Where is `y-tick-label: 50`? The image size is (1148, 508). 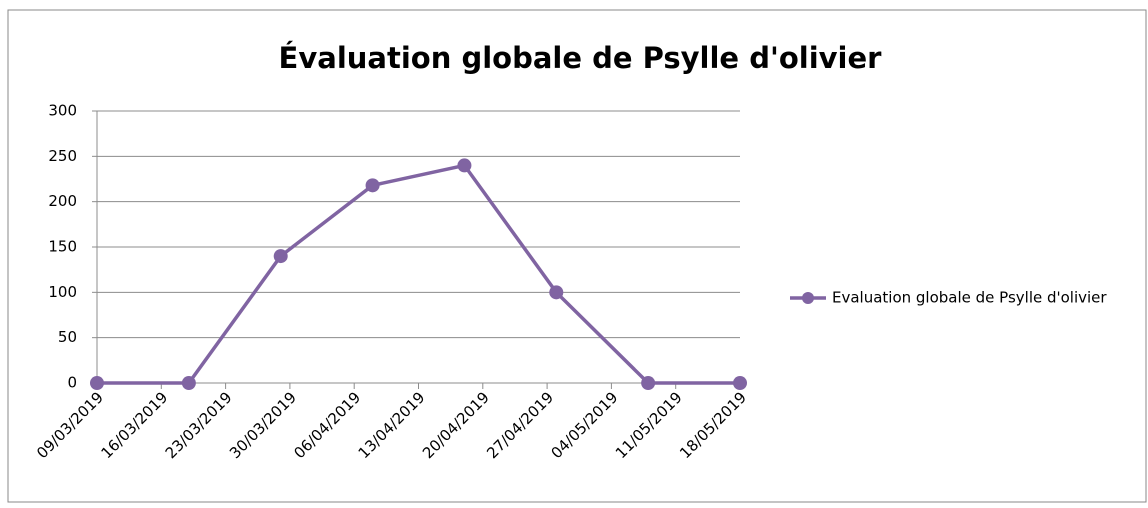
y-tick-label: 50 is located at coordinates (67, 337).